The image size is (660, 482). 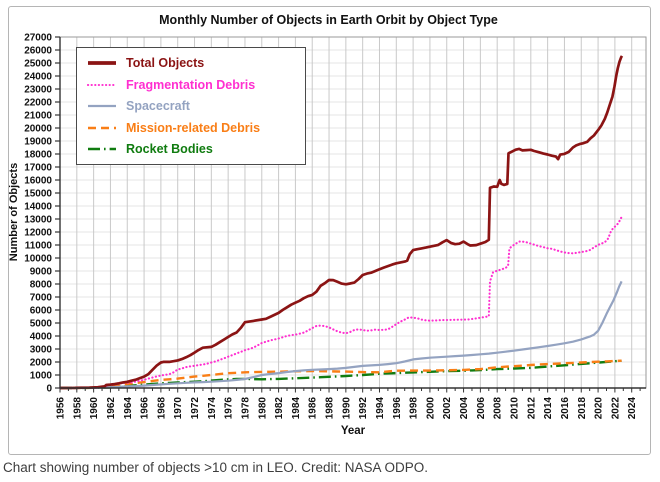 I want to click on svg-text: 1996, so click(x=397, y=408).